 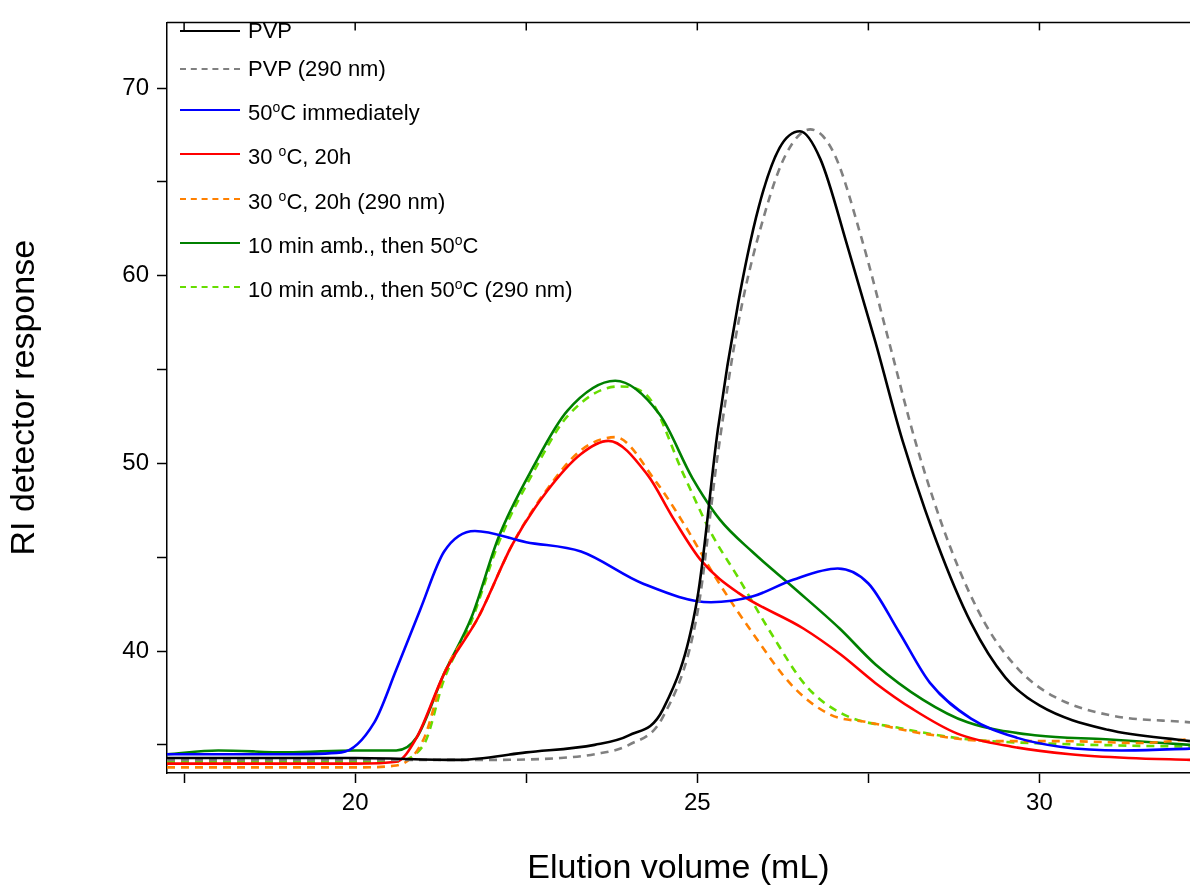 I want to click on legend-label: PVP, so click(x=270, y=31).